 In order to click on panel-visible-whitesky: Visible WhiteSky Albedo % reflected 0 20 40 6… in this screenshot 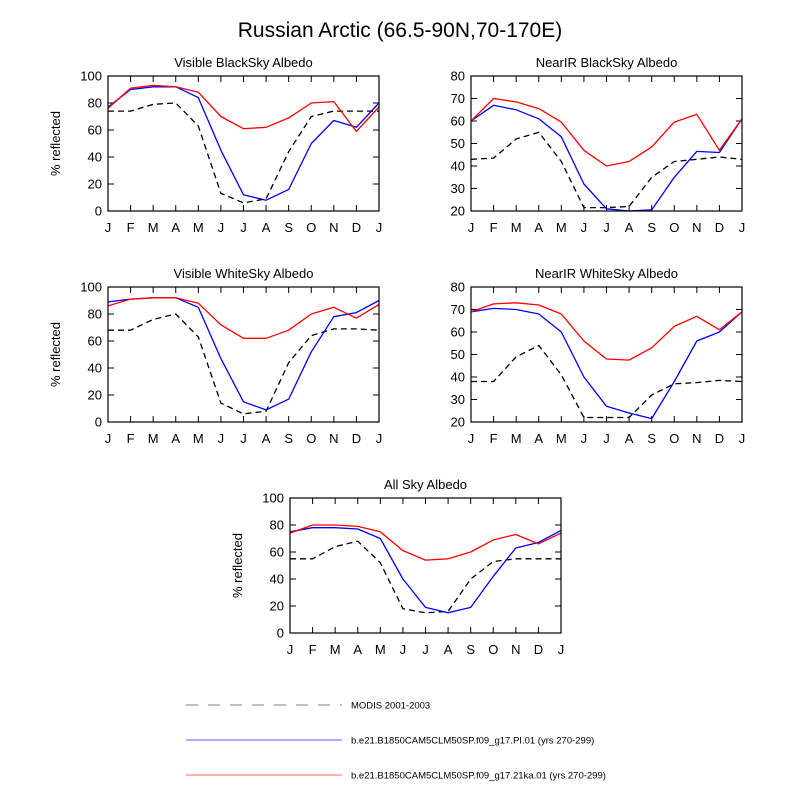, I will do `click(215, 356)`.